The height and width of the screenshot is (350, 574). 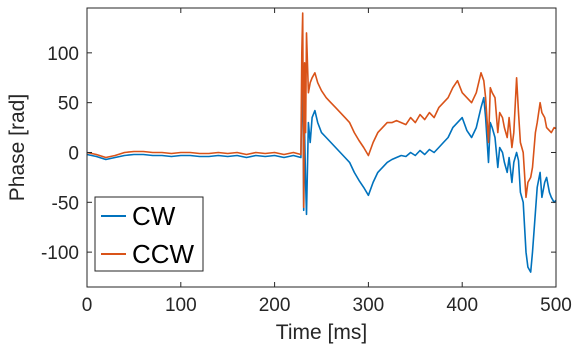 What do you see at coordinates (65, 203) in the screenshot?
I see `y-tick-label: -50` at bounding box center [65, 203].